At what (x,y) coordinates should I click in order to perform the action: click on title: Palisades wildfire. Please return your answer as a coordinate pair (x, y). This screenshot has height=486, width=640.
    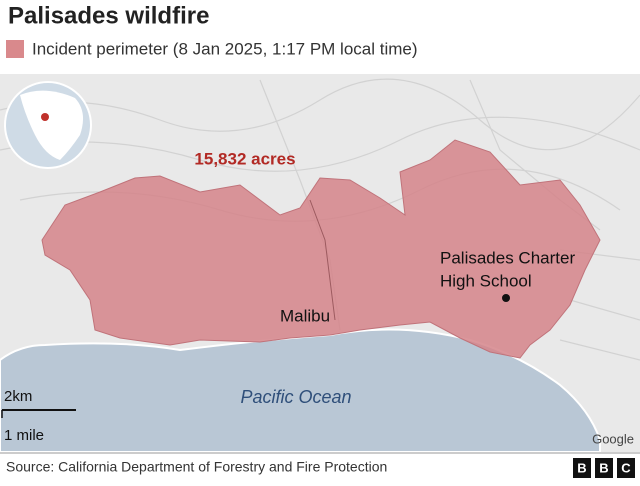
    Looking at the image, I should click on (108, 15).